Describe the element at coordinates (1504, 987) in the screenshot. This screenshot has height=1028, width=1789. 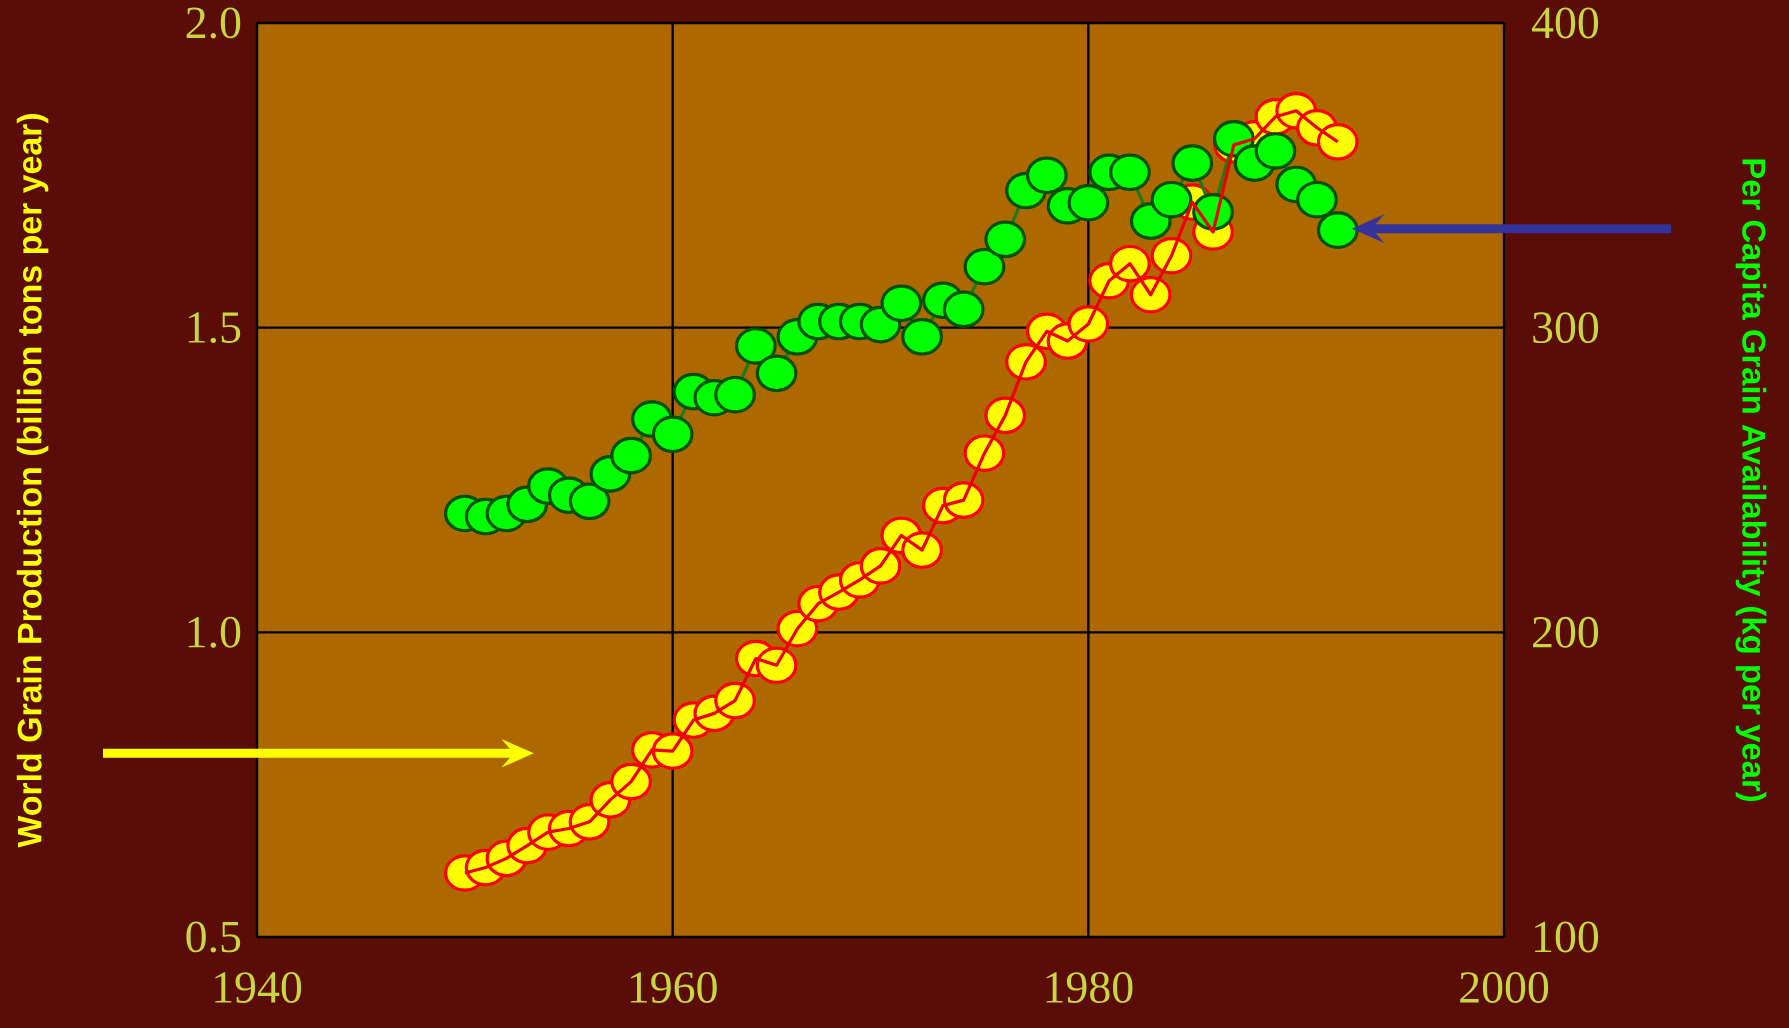
I see `x-tick-label: 2000` at that location.